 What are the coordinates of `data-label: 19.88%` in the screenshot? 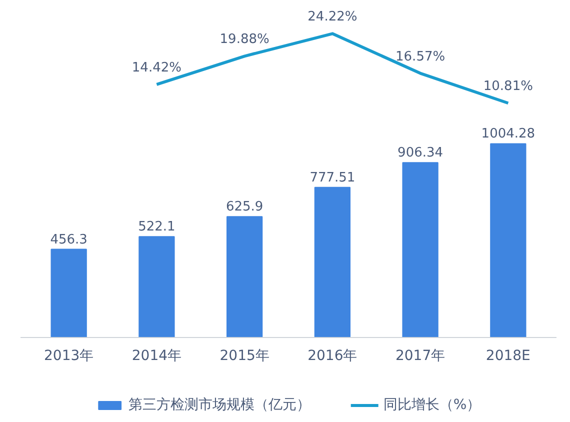 It's located at (245, 40).